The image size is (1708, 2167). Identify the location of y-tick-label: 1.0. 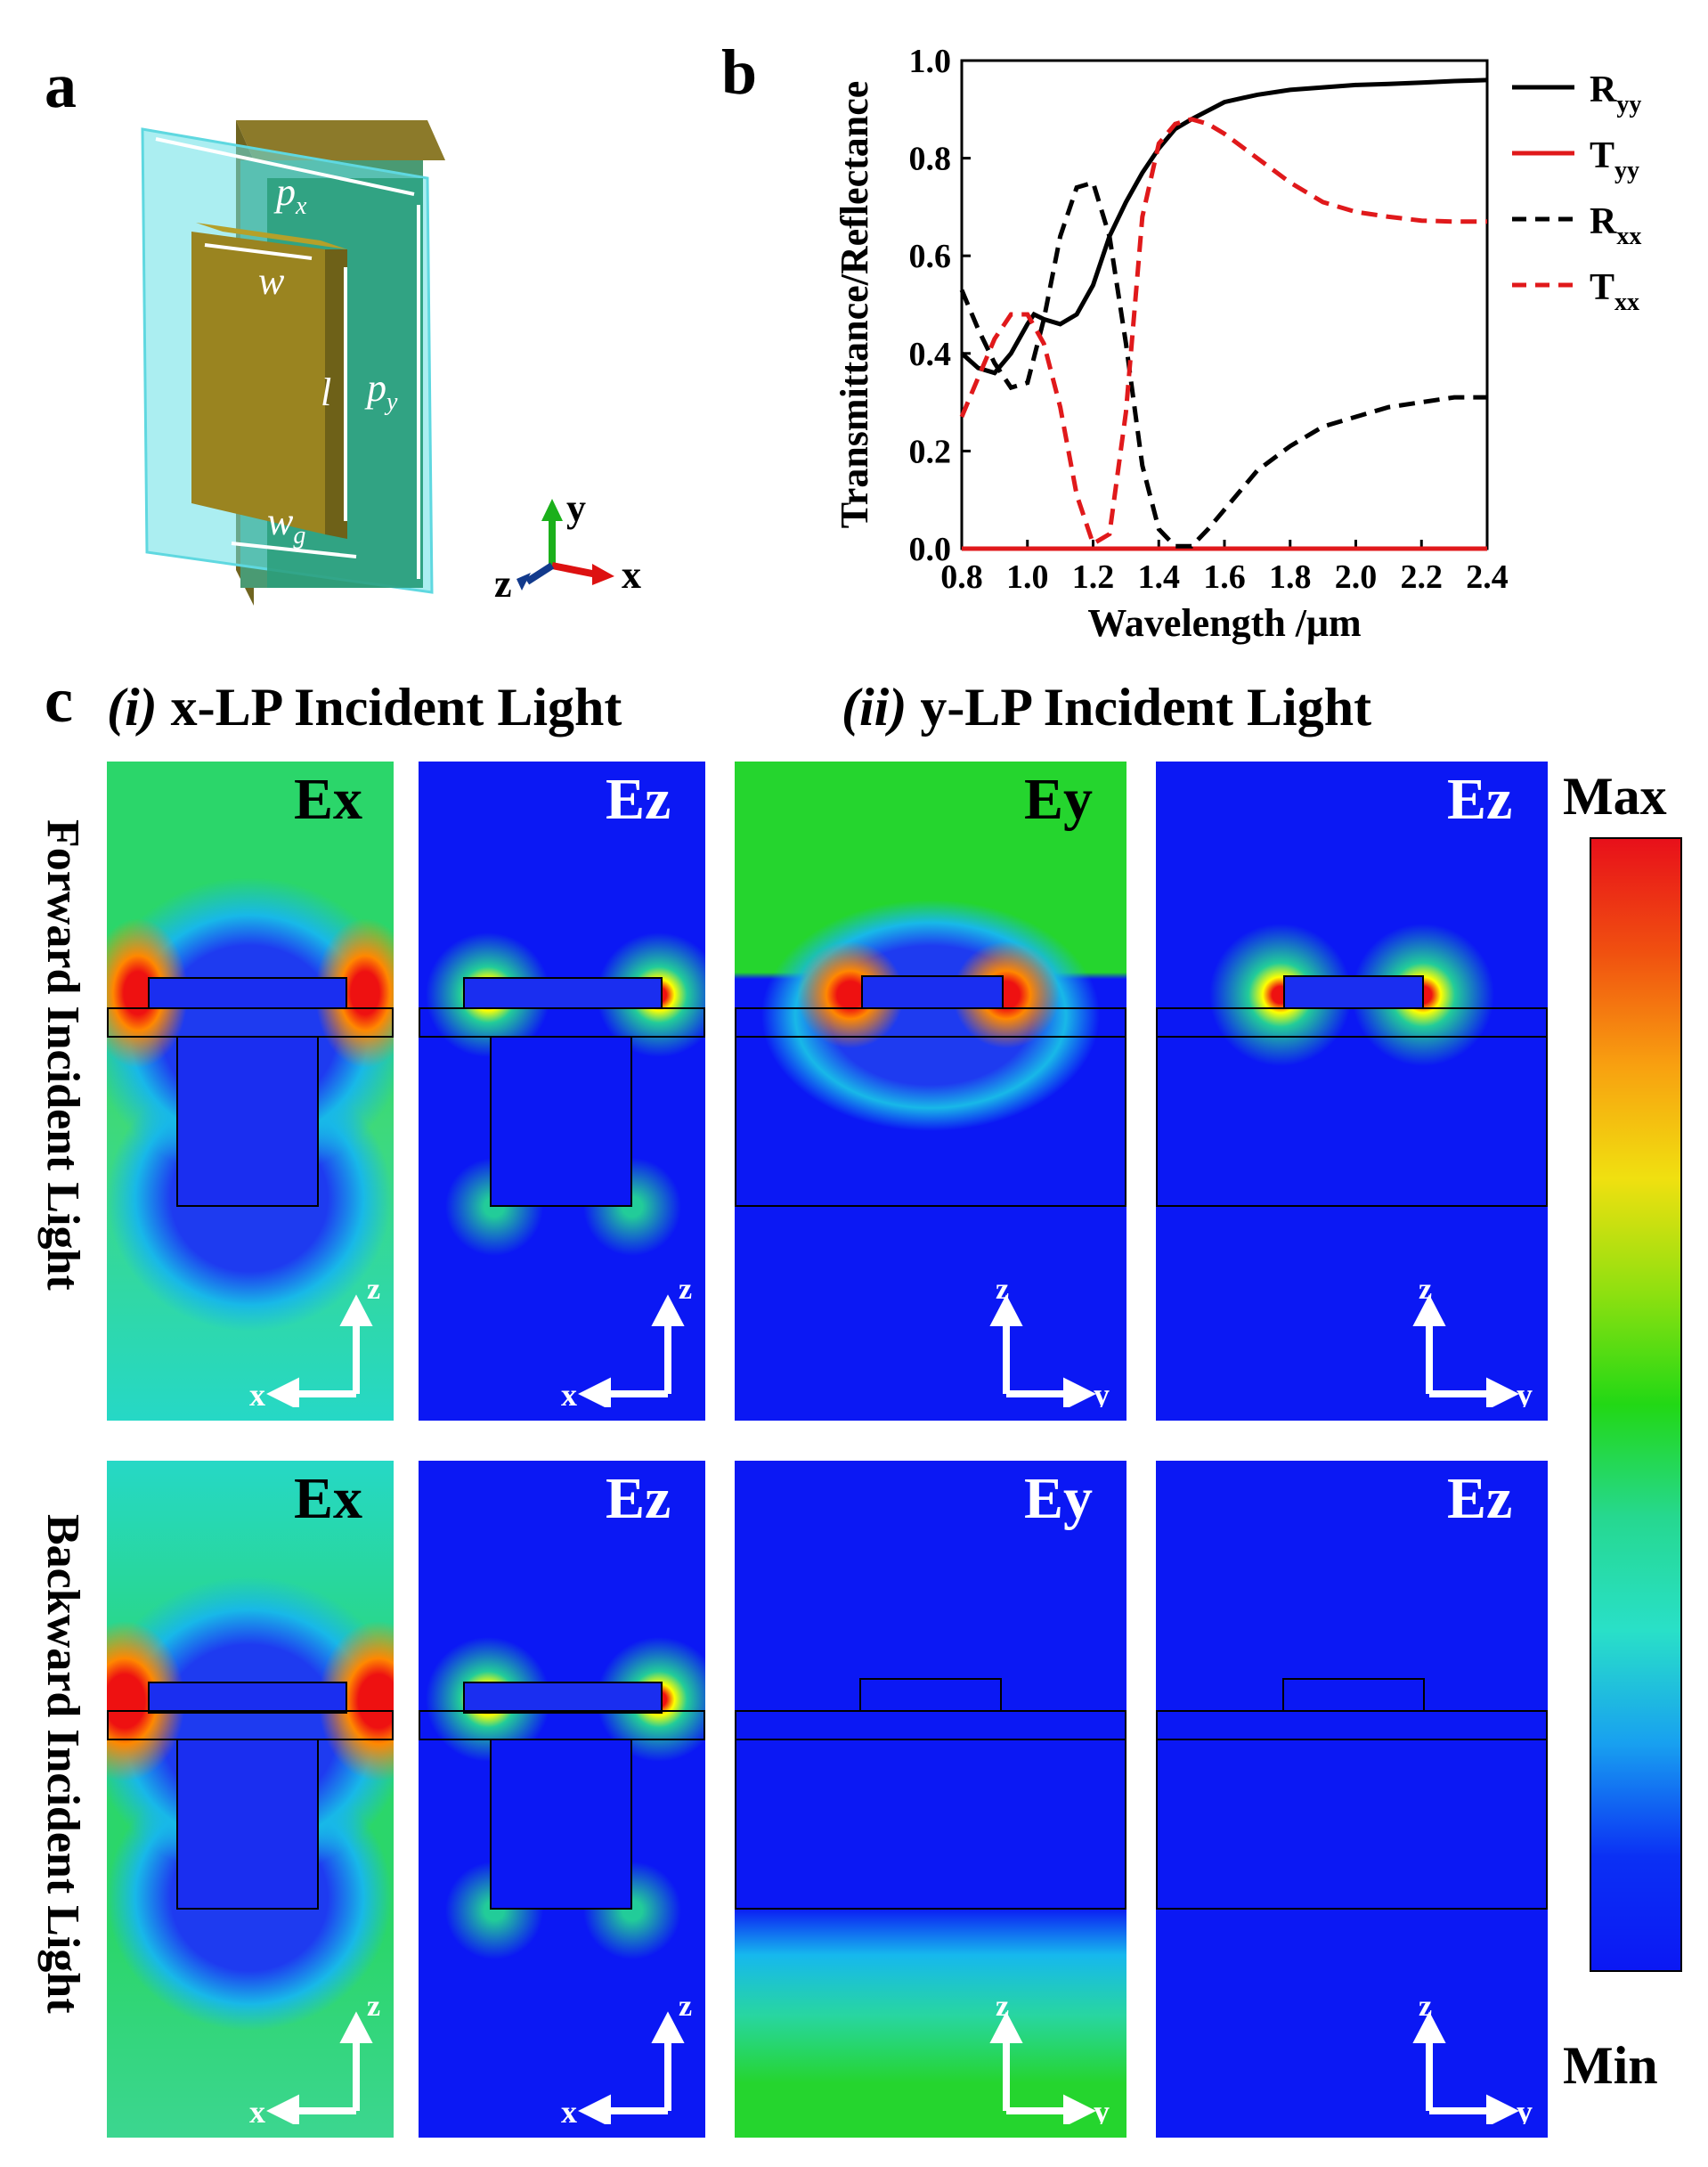
(930, 61).